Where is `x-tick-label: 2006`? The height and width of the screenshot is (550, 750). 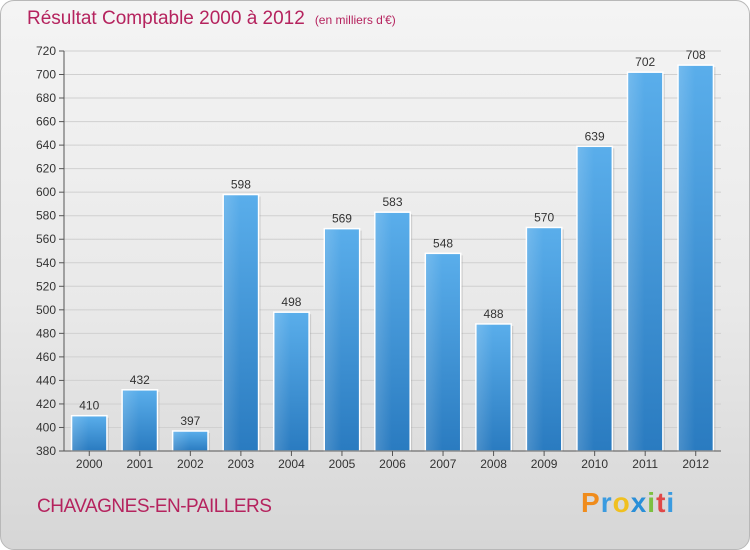 x-tick-label: 2006 is located at coordinates (392, 464).